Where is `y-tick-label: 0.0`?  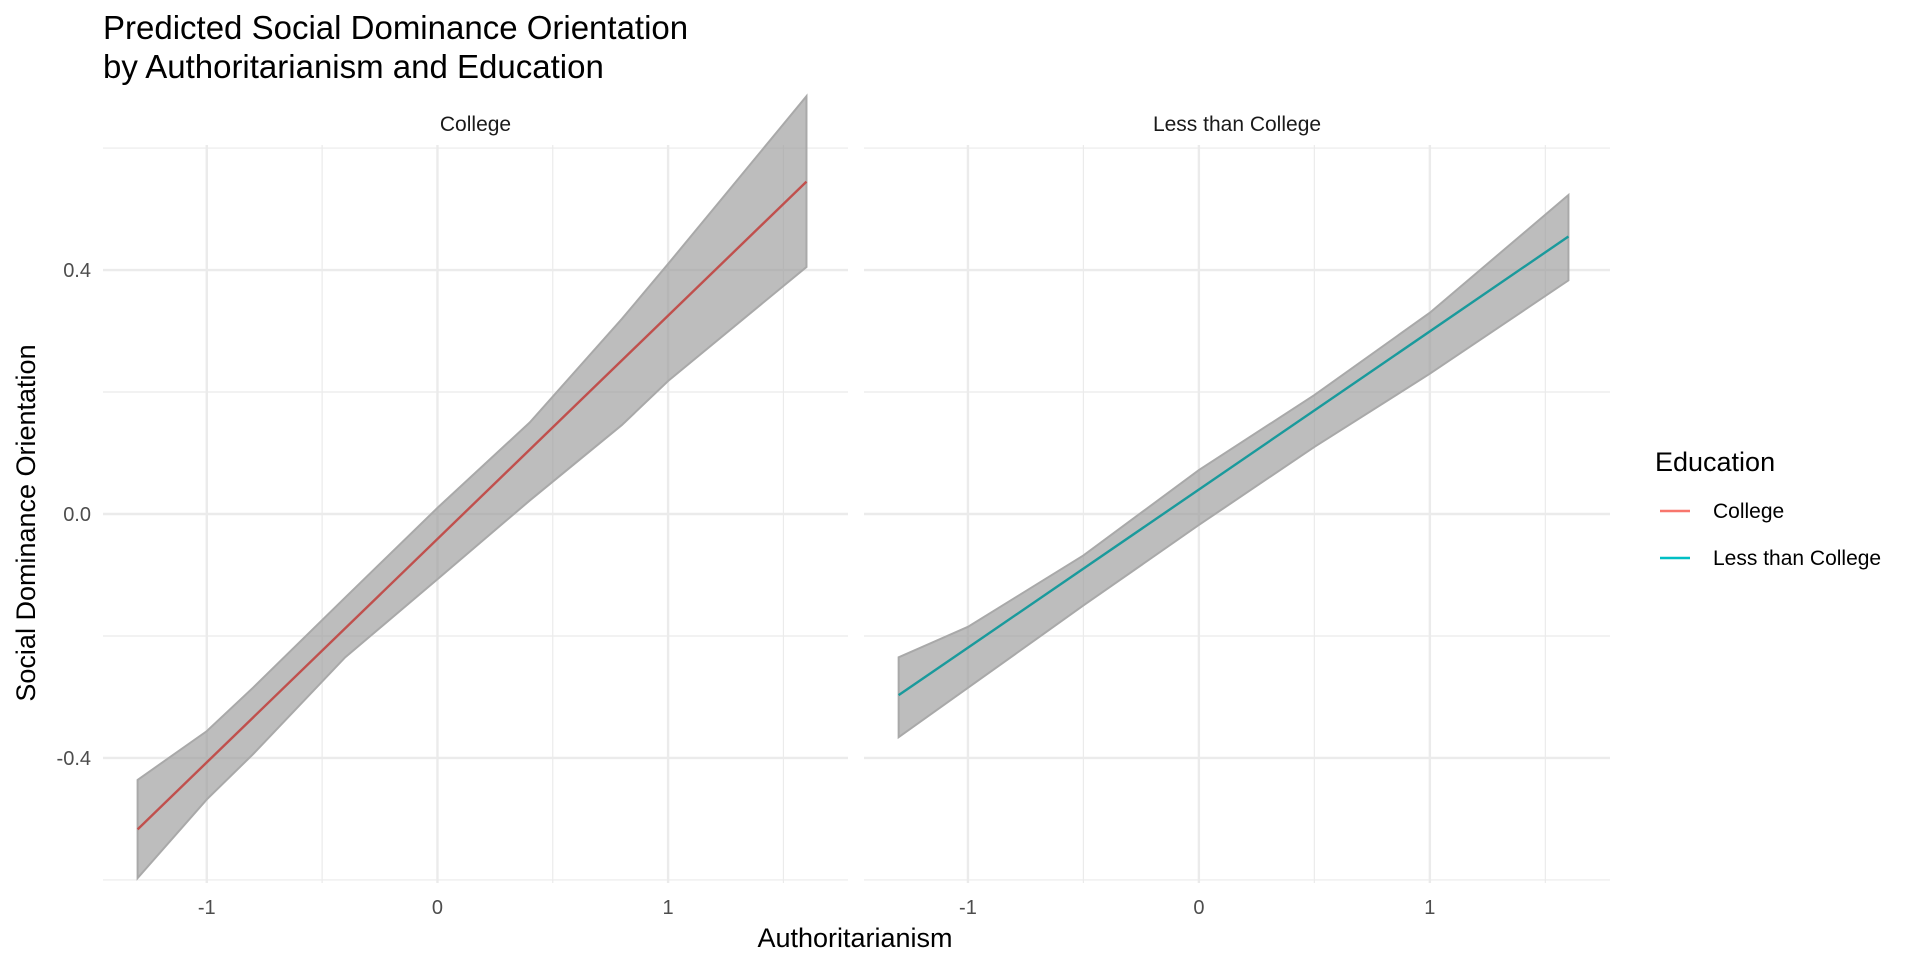 y-tick-label: 0.0 is located at coordinates (77, 515).